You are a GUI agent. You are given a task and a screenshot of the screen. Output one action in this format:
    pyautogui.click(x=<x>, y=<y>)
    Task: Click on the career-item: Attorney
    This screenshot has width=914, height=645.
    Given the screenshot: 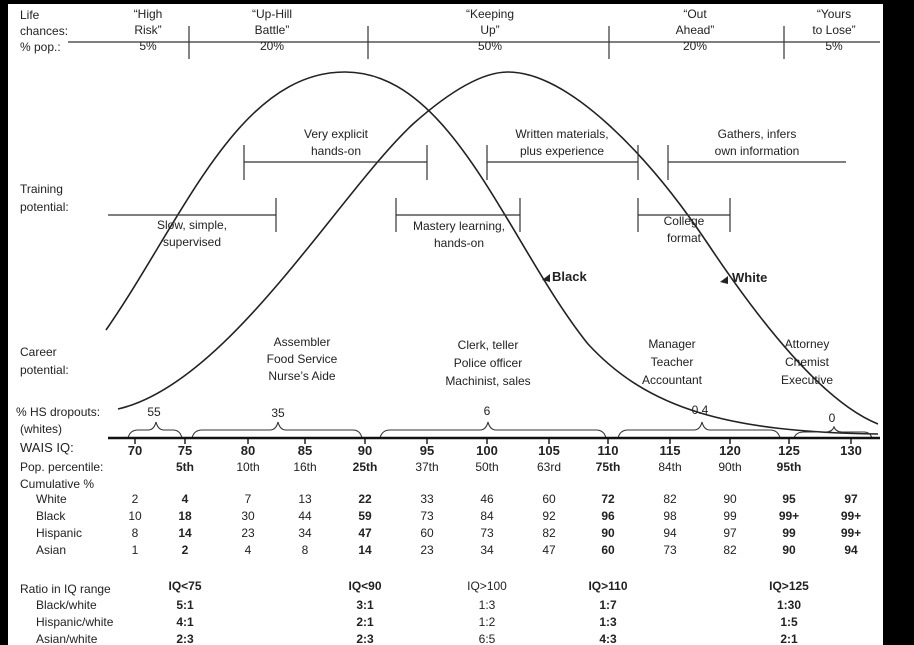 What is the action you would take?
    pyautogui.click(x=807, y=344)
    